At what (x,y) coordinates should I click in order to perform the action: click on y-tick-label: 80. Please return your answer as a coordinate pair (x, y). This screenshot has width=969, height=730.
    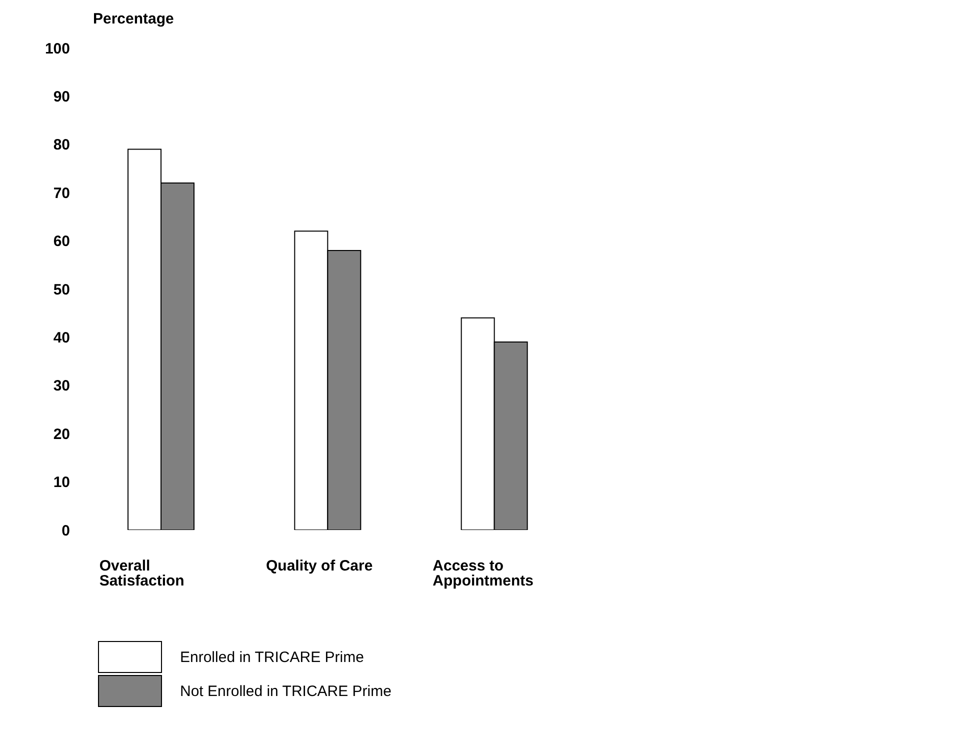
    Looking at the image, I should click on (61, 145).